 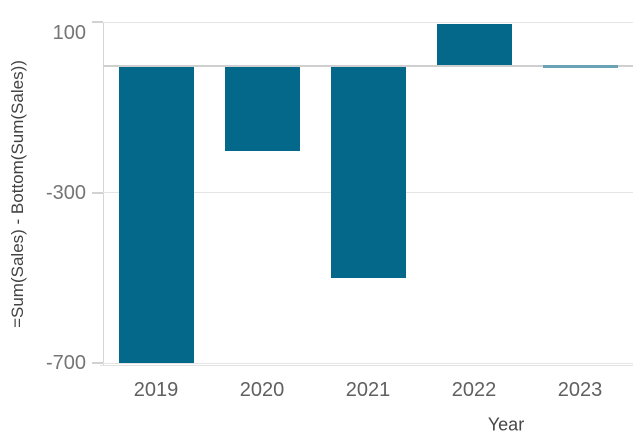 I want to click on y-tick--300, so click(x=97, y=192).